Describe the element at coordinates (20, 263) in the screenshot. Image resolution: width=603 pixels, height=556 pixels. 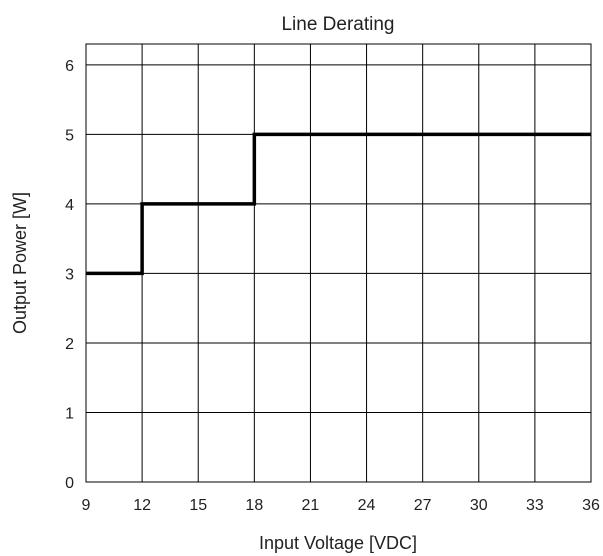
I see `y-axis-label: Output Power [W]` at that location.